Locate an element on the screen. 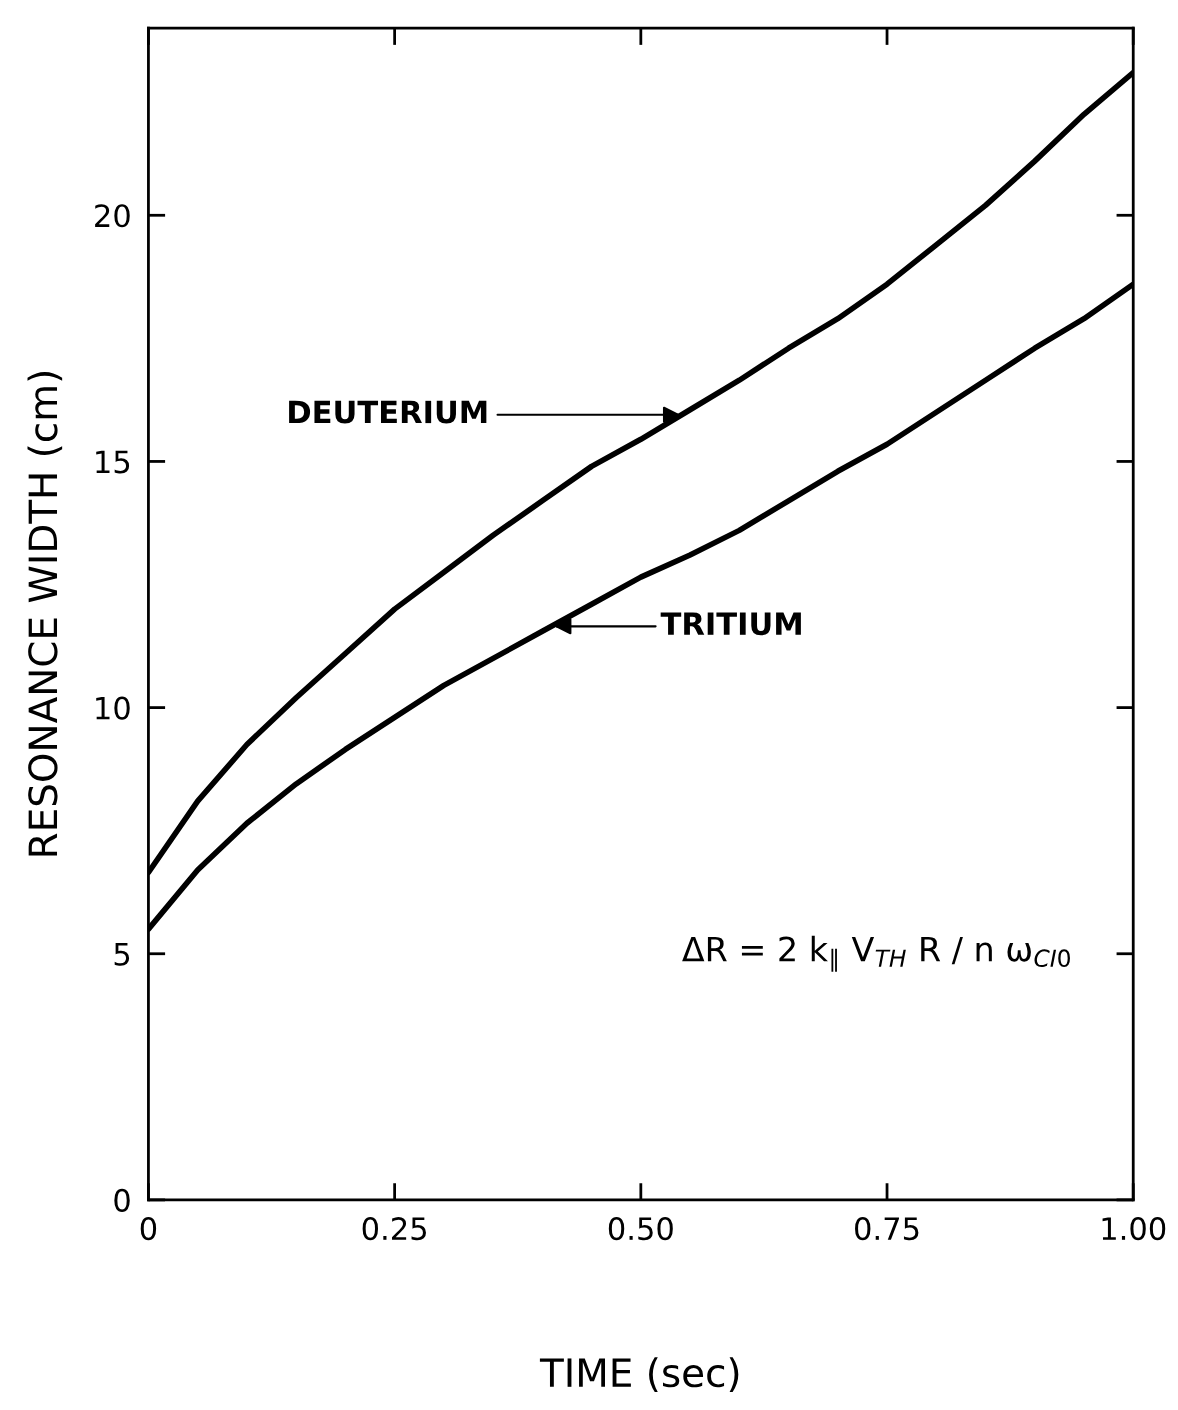  annotation: ΔR = 2 k$_{∥}$ V$_{TH}$ R / n ω$_{CI0}$ is located at coordinates (876, 953).